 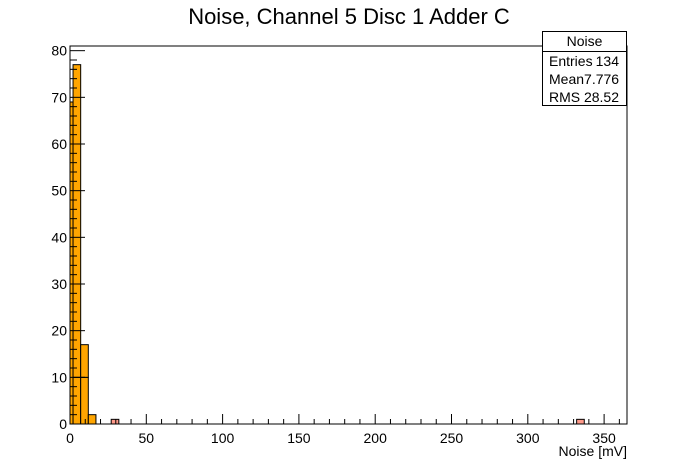 What do you see at coordinates (63, 424) in the screenshot?
I see `y-tick-label: 0` at bounding box center [63, 424].